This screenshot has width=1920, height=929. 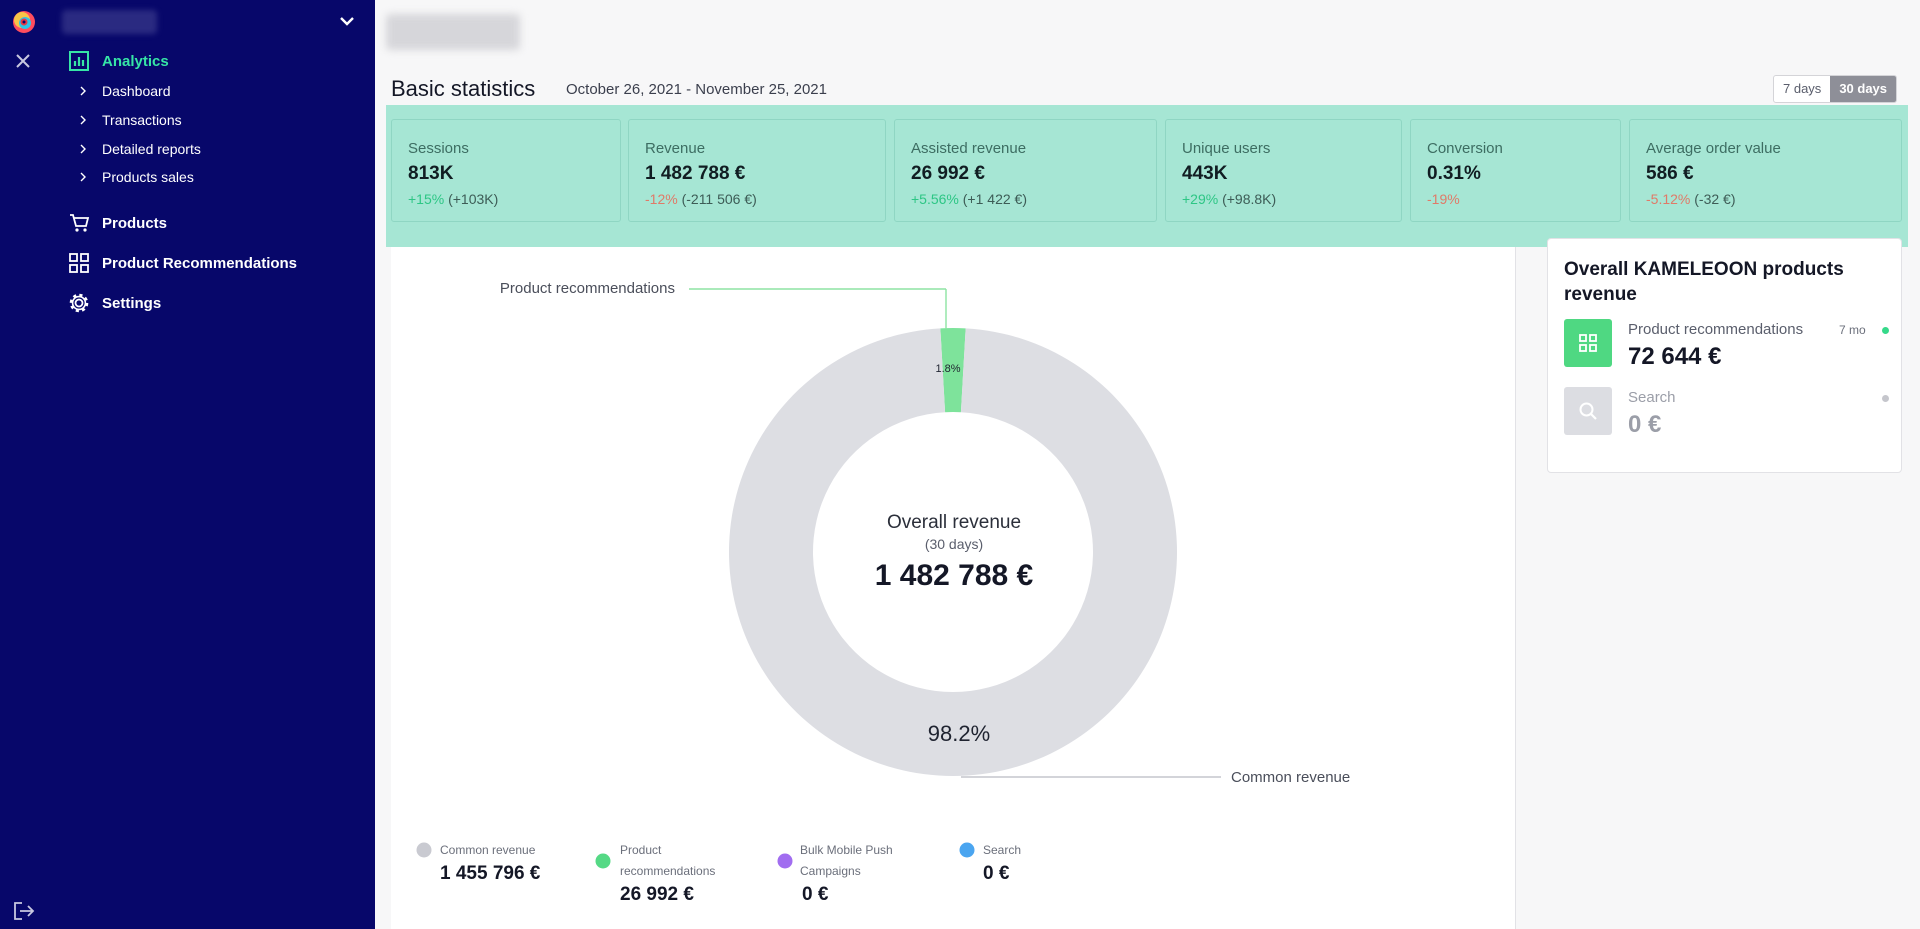 What do you see at coordinates (1713, 148) in the screenshot?
I see `stat-label: Average order value` at bounding box center [1713, 148].